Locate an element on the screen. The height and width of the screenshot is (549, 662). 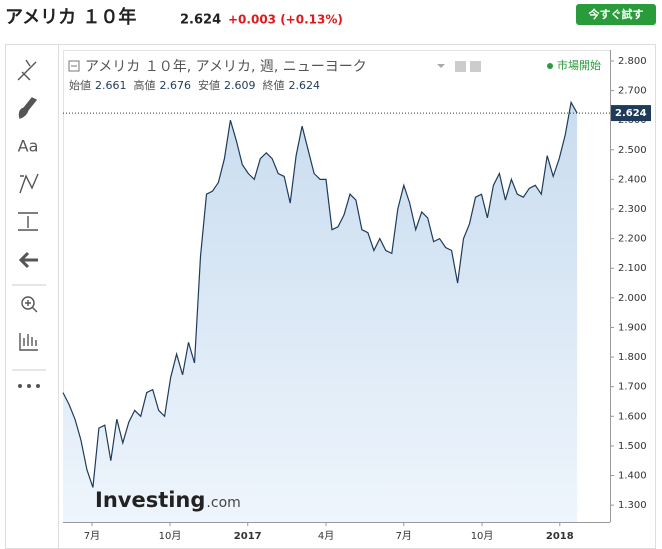
tool-pattern is located at coordinates (29, 183).